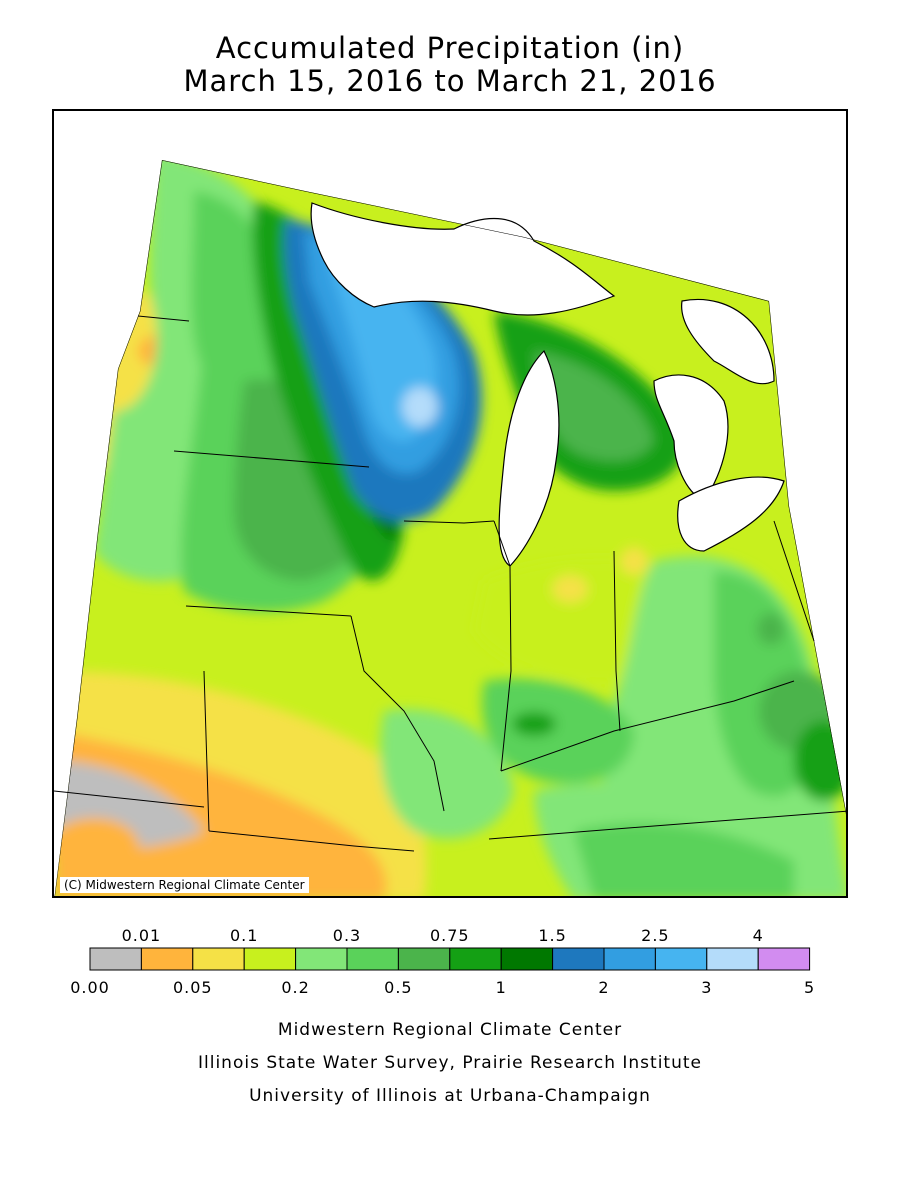 The width and height of the screenshot is (900, 1200). I want to click on legend-bottom-label: 0.2, so click(295, 987).